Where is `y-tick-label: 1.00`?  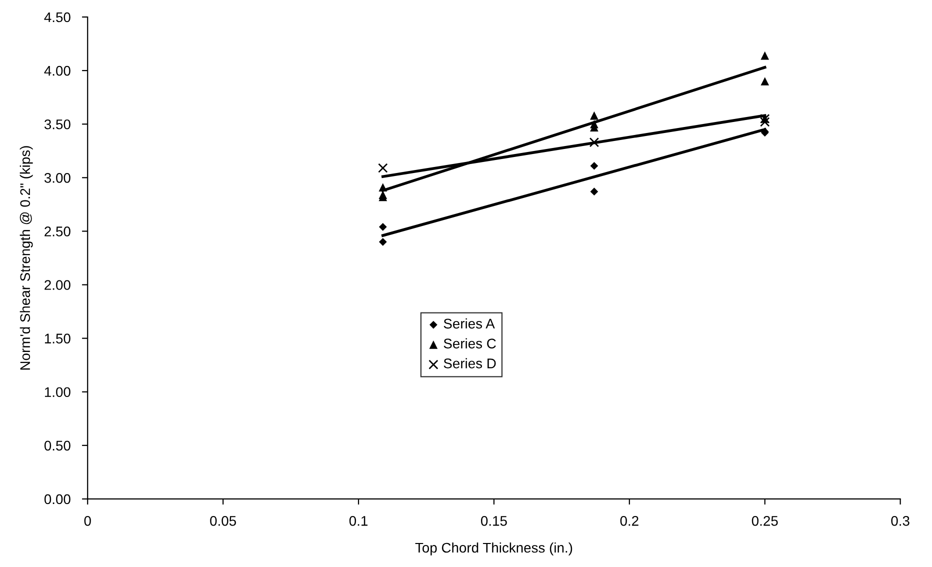
y-tick-label: 1.00 is located at coordinates (57, 392).